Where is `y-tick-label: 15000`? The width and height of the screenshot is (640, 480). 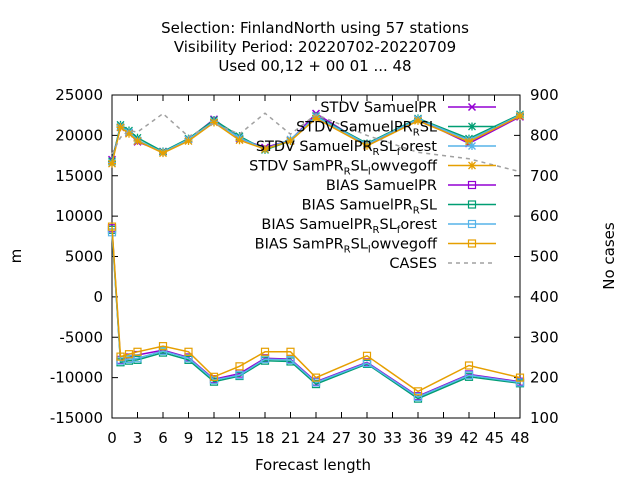
y-tick-label: 15000 is located at coordinates (79, 176).